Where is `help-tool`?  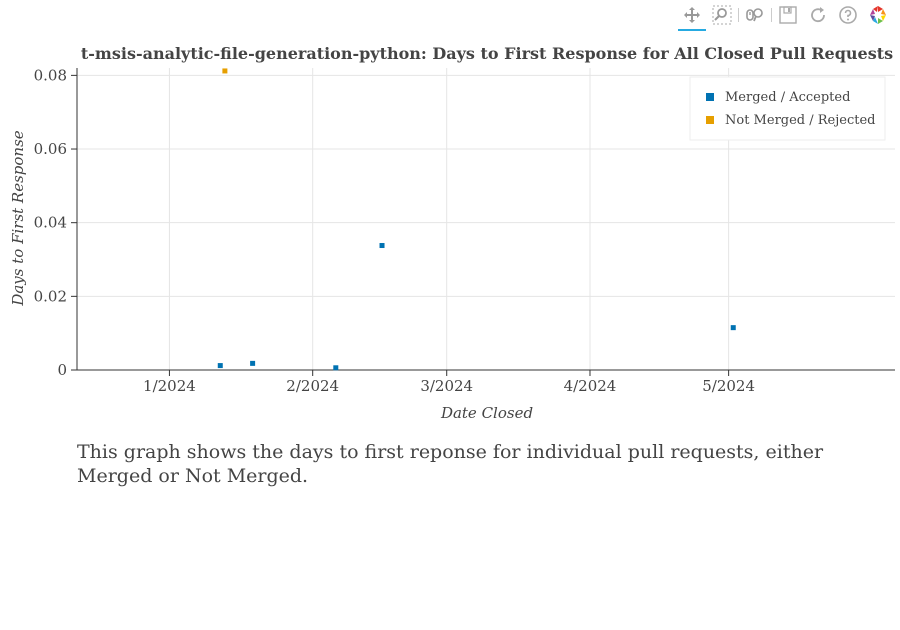
help-tool is located at coordinates (848, 15).